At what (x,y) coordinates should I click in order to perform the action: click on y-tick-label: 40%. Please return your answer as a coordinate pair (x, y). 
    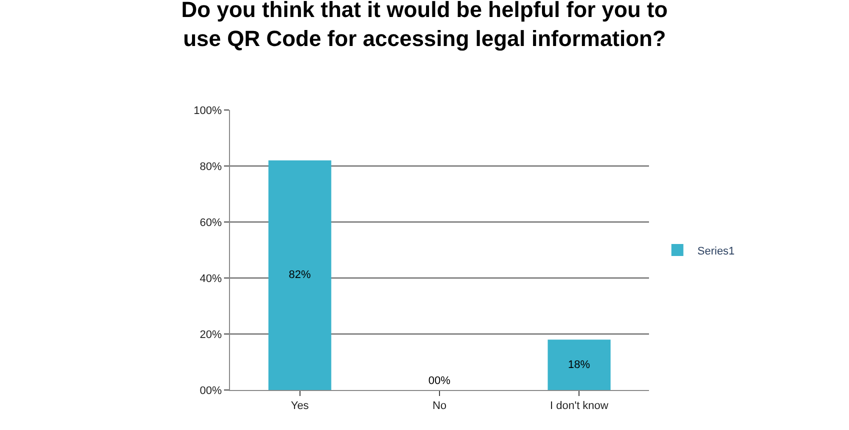
    Looking at the image, I should click on (211, 278).